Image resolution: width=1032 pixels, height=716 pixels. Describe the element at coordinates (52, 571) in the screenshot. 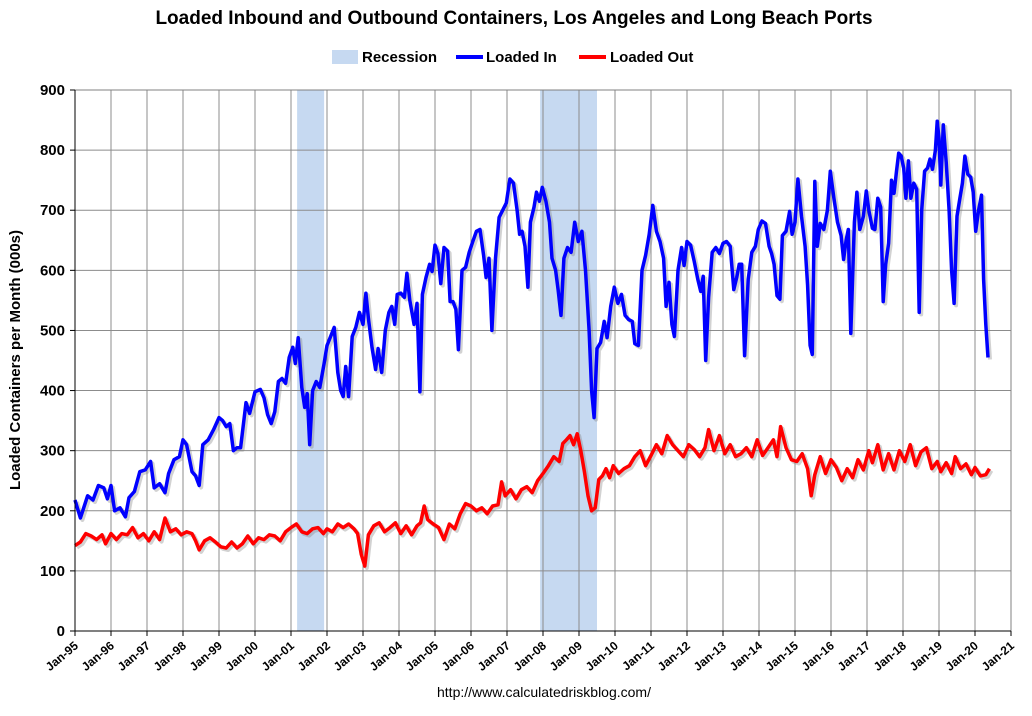

I see `y-tick-label-100: 100` at that location.